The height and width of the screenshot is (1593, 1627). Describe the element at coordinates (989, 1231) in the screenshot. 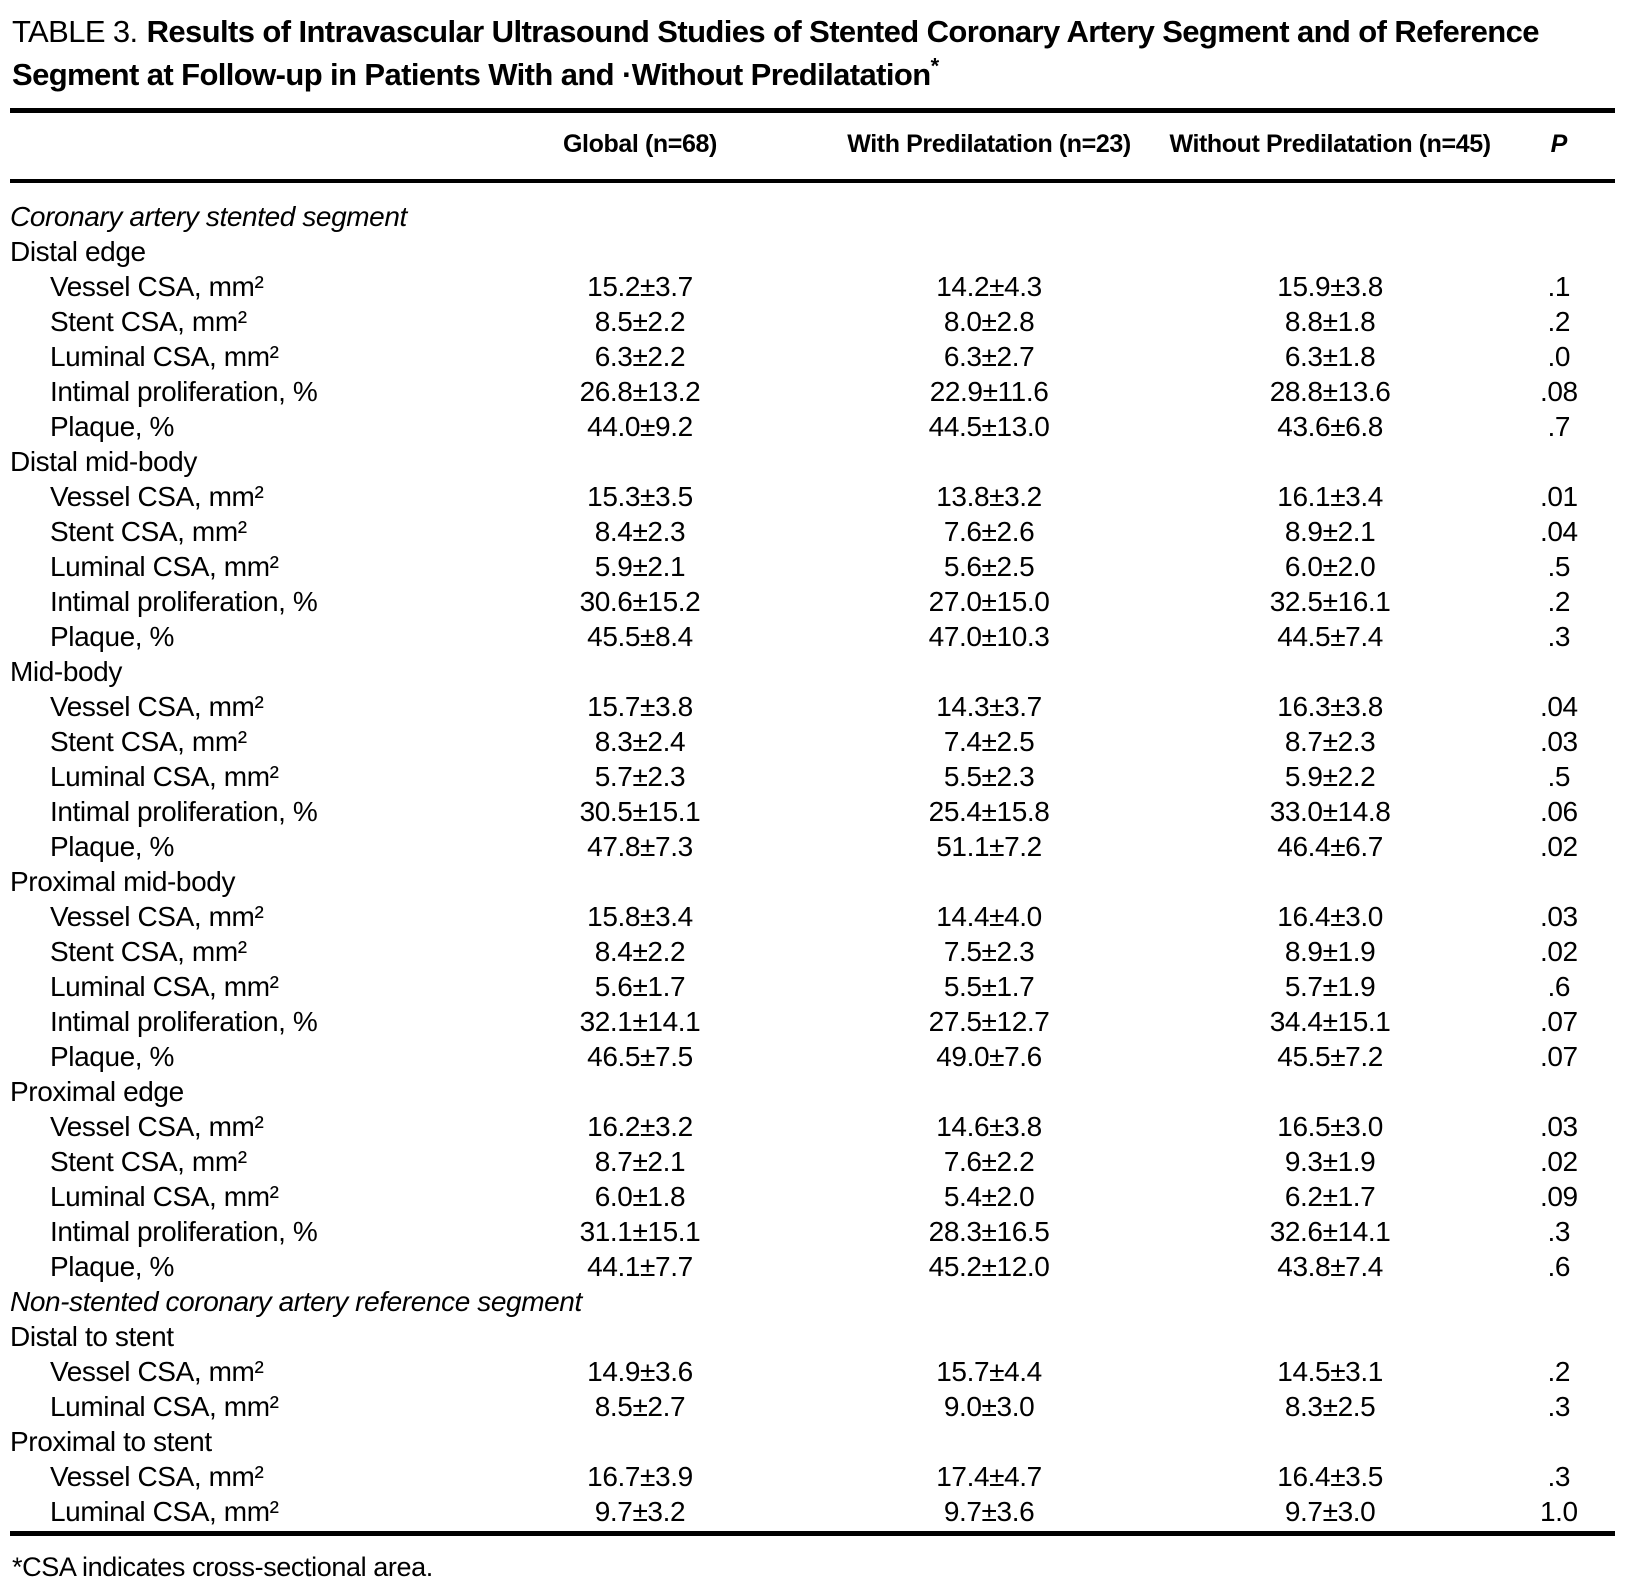

I see `with-predilatation-value: 28.3±16.5` at that location.